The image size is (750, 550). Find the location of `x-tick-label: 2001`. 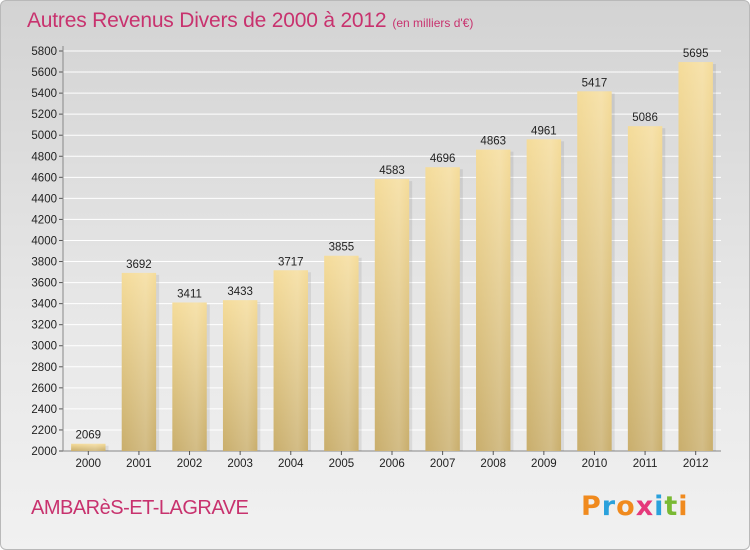

x-tick-label: 2001 is located at coordinates (139, 464).